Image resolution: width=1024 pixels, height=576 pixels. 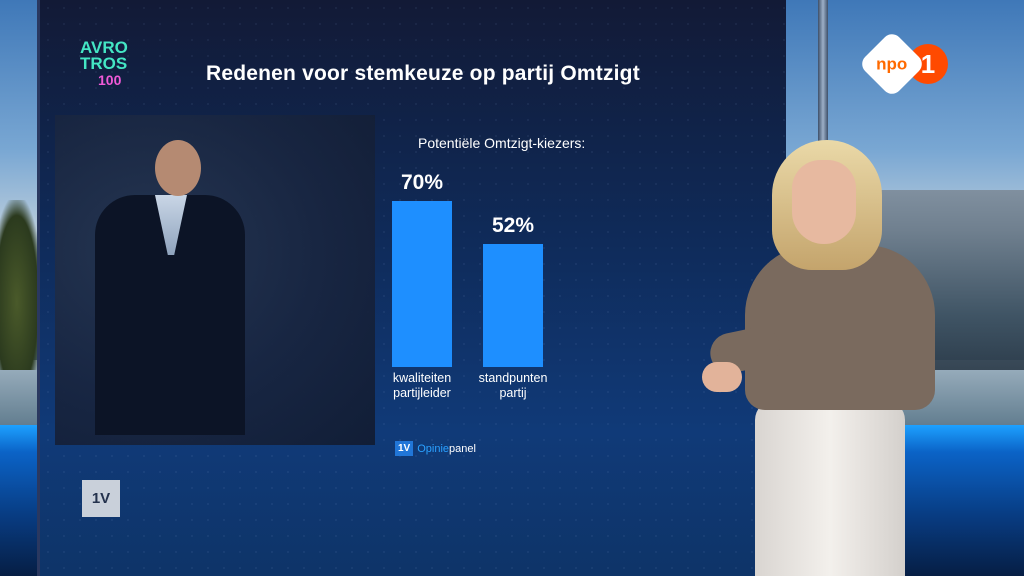 What do you see at coordinates (513, 225) in the screenshot?
I see `bar-value-label-1: 52%` at bounding box center [513, 225].